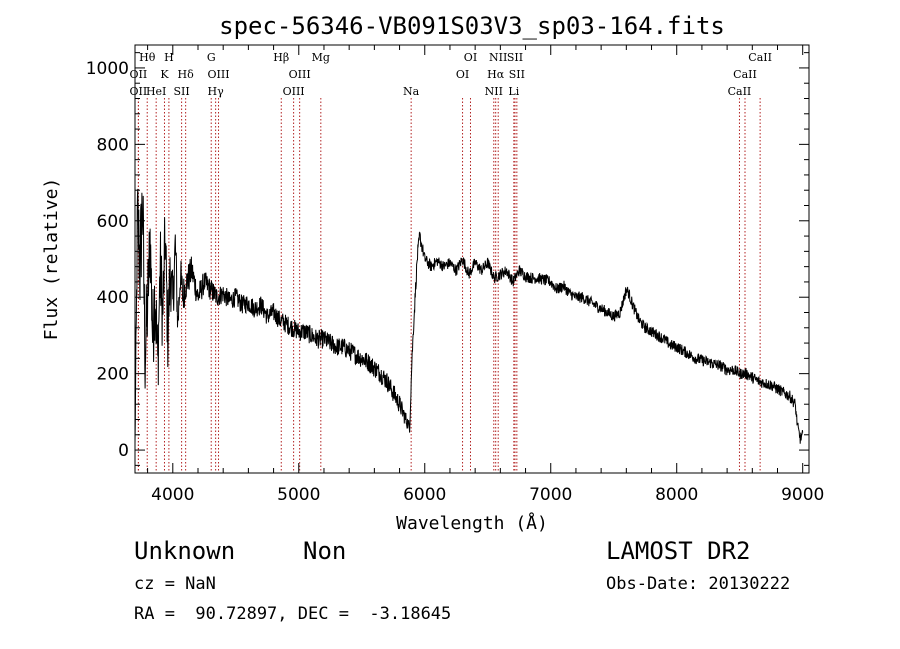 Image resolution: width=900 pixels, height=649 pixels. What do you see at coordinates (411, 91) in the screenshot?
I see `line-marker-label: Na` at bounding box center [411, 91].